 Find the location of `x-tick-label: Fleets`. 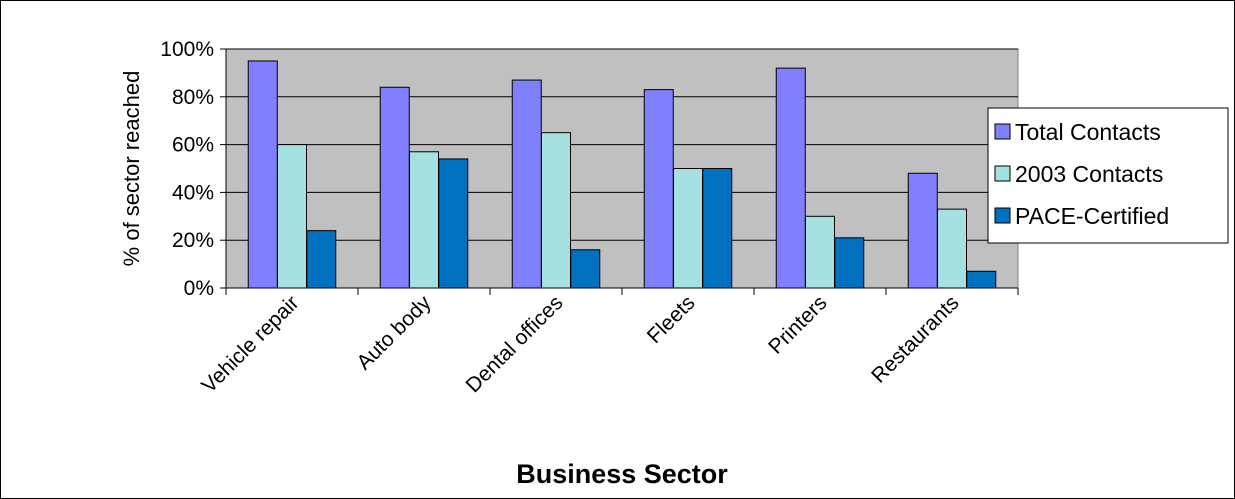

x-tick-label: Fleets is located at coordinates (671, 319).